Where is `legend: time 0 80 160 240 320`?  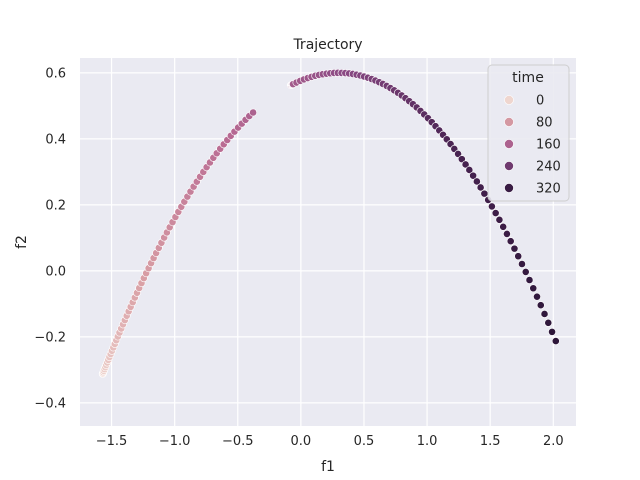 legend: time 0 80 160 240 320 is located at coordinates (528, 133).